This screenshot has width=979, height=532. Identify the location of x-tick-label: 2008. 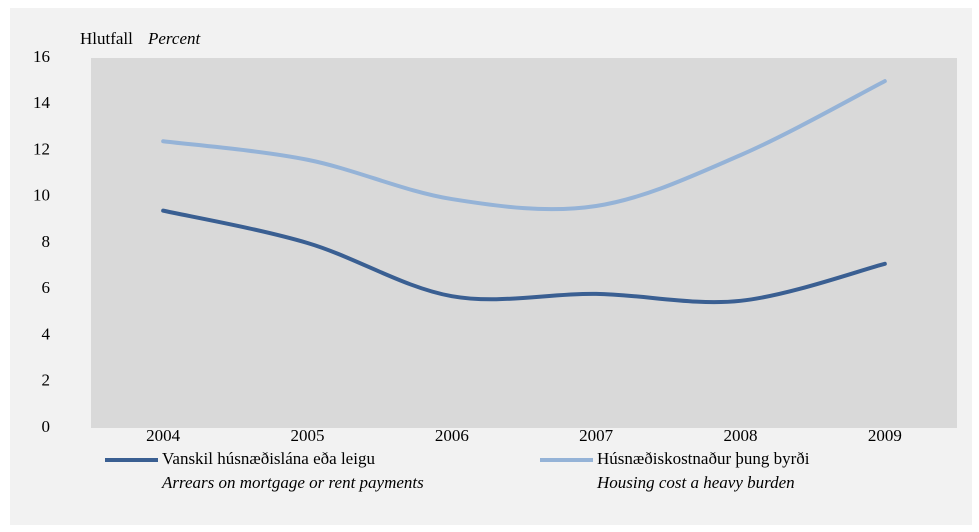
(741, 435).